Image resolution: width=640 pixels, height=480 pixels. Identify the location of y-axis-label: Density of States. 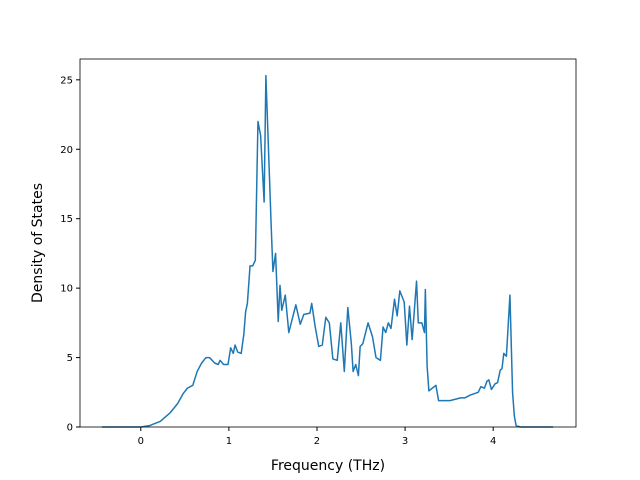
(38, 243).